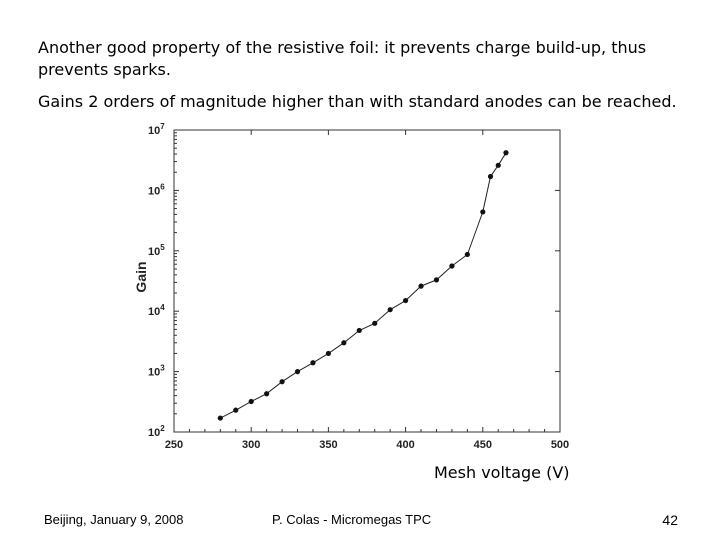 This screenshot has height=540, width=720. What do you see at coordinates (156, 310) in the screenshot?
I see `y-tick-label: 10⁴` at bounding box center [156, 310].